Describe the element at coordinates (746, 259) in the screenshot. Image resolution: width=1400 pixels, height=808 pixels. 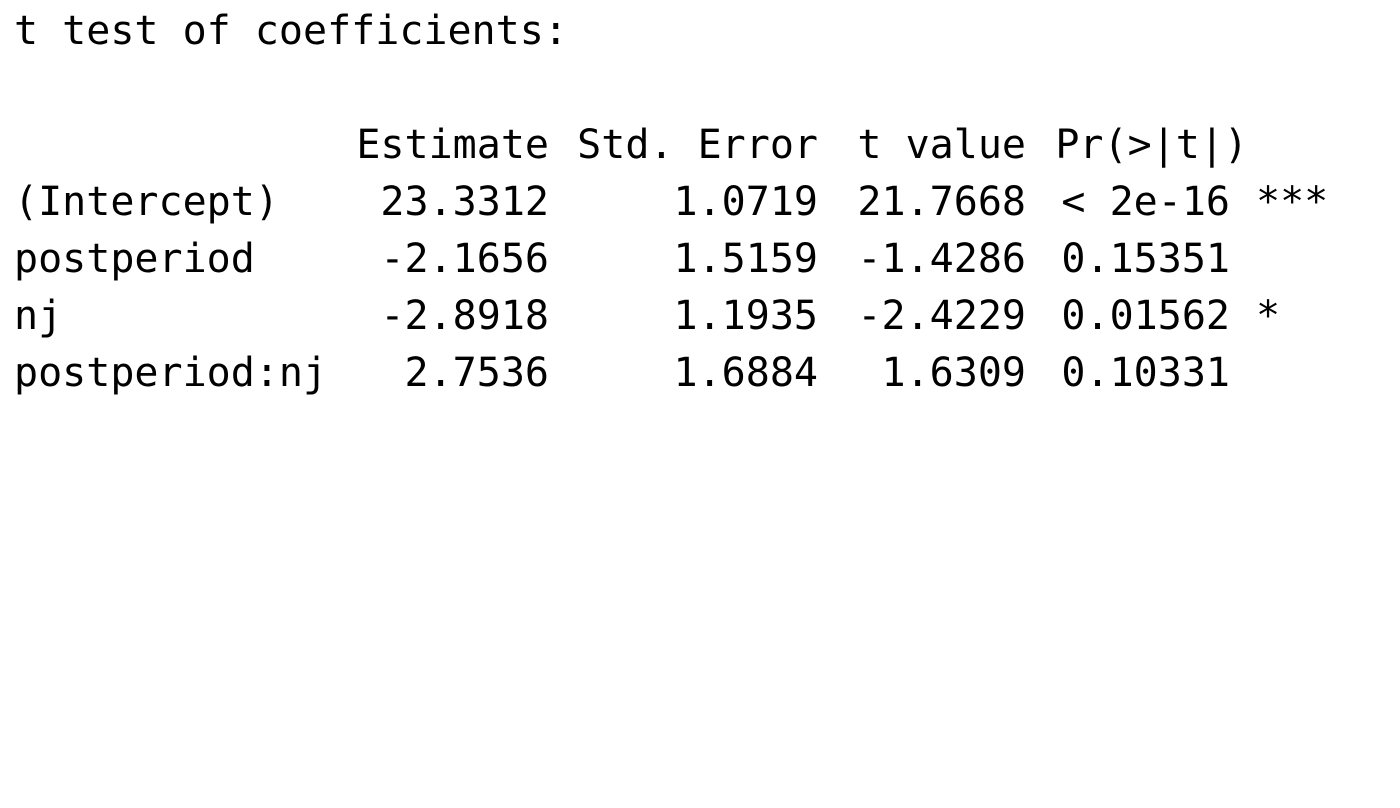
I see `row-std-error: 1.5159` at that location.